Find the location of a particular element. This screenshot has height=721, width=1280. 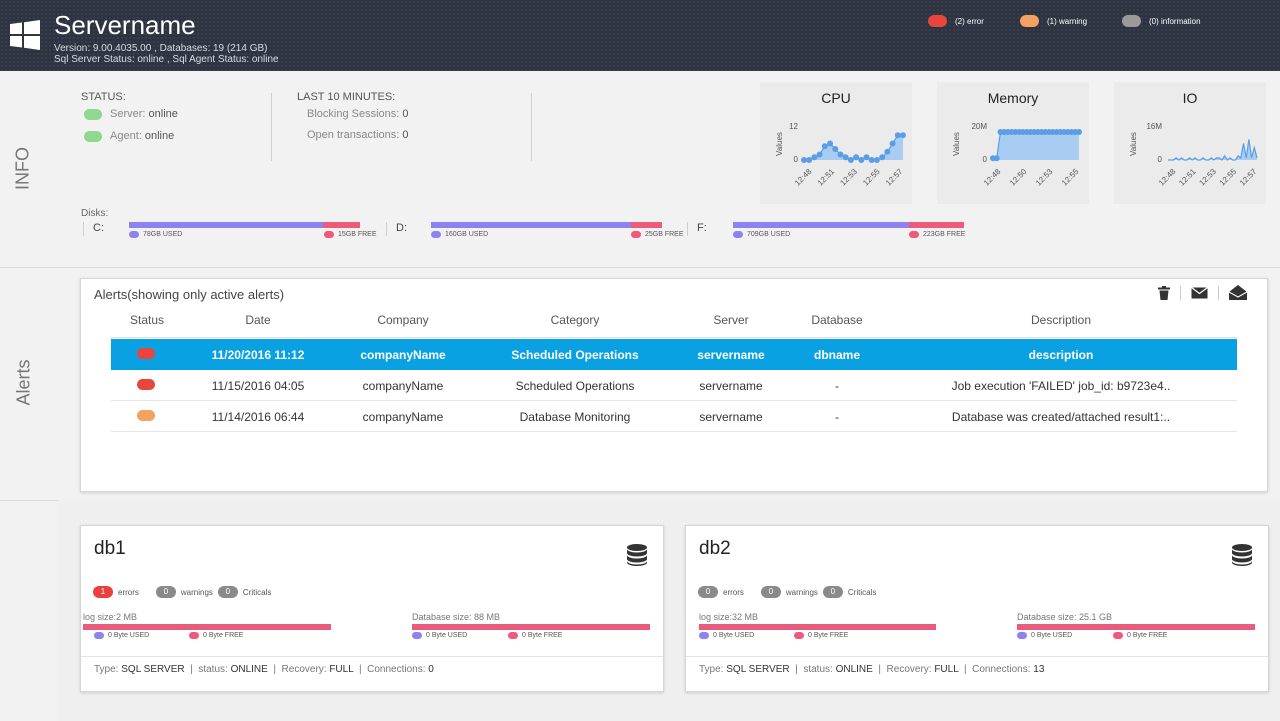

criticals-label: Criticals is located at coordinates (257, 592).